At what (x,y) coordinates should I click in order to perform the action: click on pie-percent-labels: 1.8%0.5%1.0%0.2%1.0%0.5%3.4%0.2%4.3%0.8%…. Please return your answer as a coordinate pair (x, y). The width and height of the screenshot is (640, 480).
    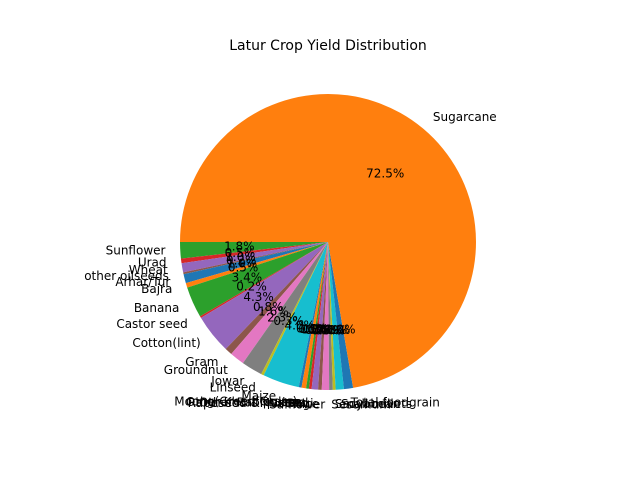
    Looking at the image, I should click on (314, 252).